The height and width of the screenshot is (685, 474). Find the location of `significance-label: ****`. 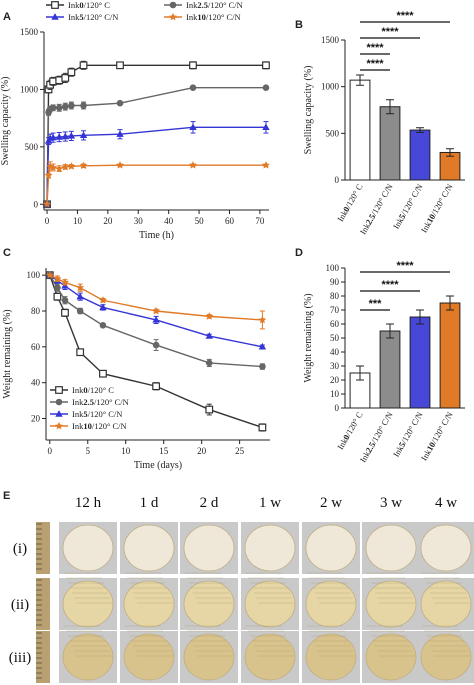

significance-label: **** is located at coordinates (375, 48).